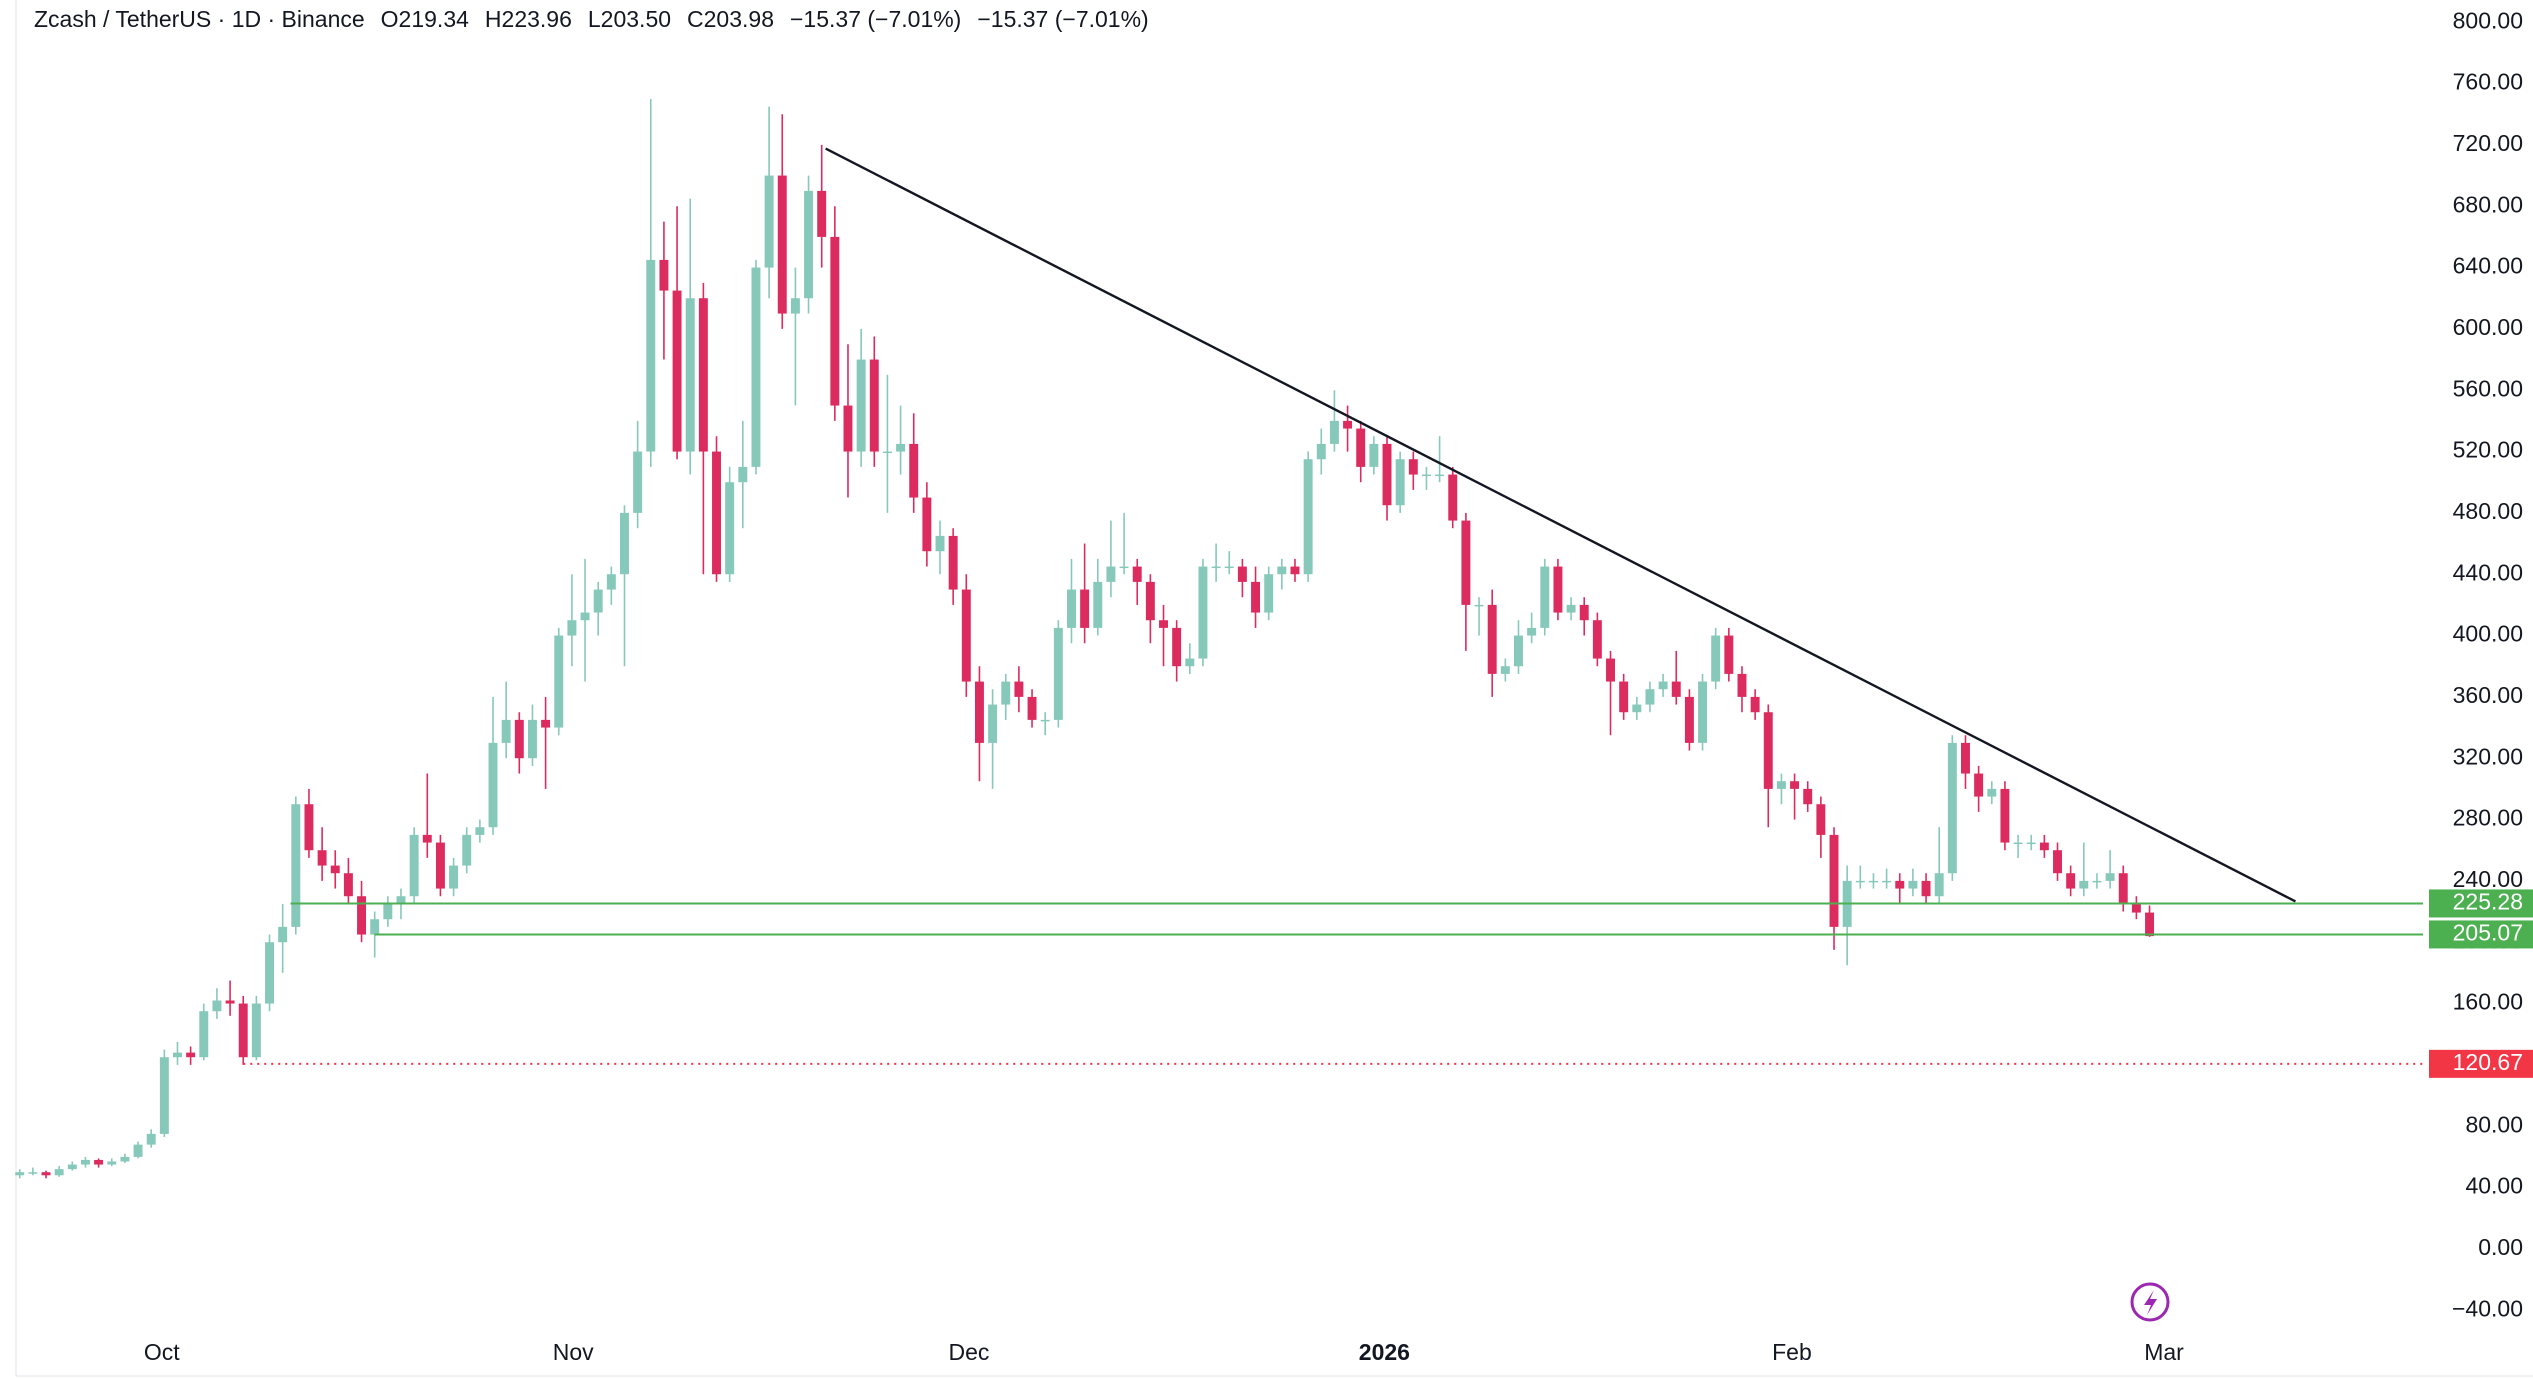  I want to click on y-tick-label: 760.00, so click(2488, 82).